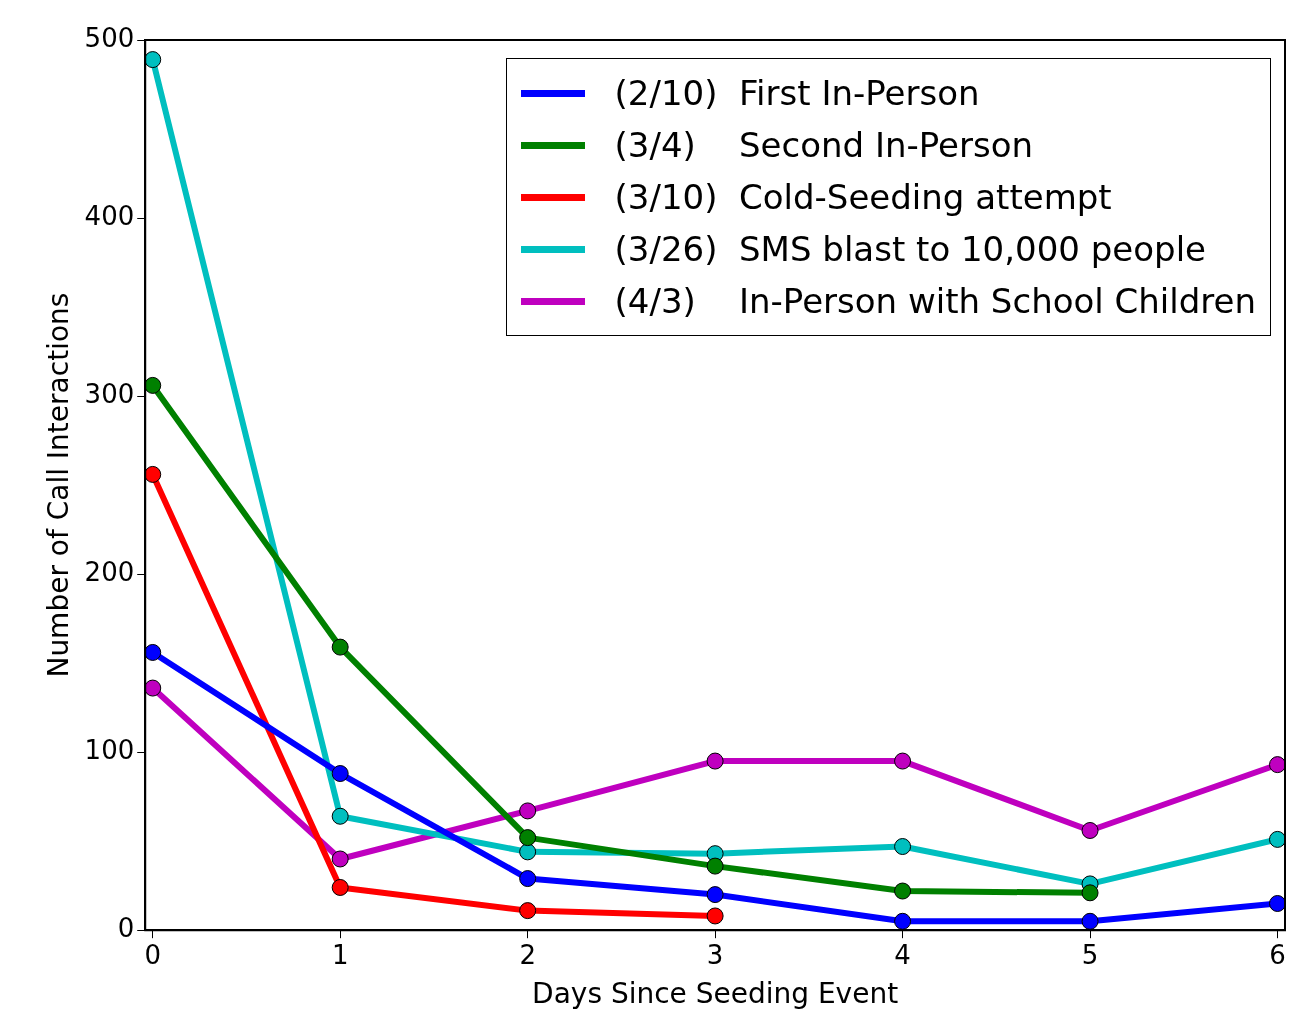 The height and width of the screenshot is (1017, 1294). I want to click on x-tick-label: 1, so click(340, 954).